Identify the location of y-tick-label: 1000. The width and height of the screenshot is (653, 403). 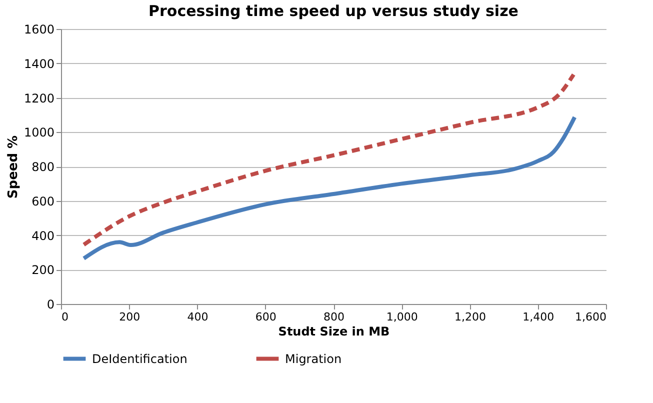
(39, 133).